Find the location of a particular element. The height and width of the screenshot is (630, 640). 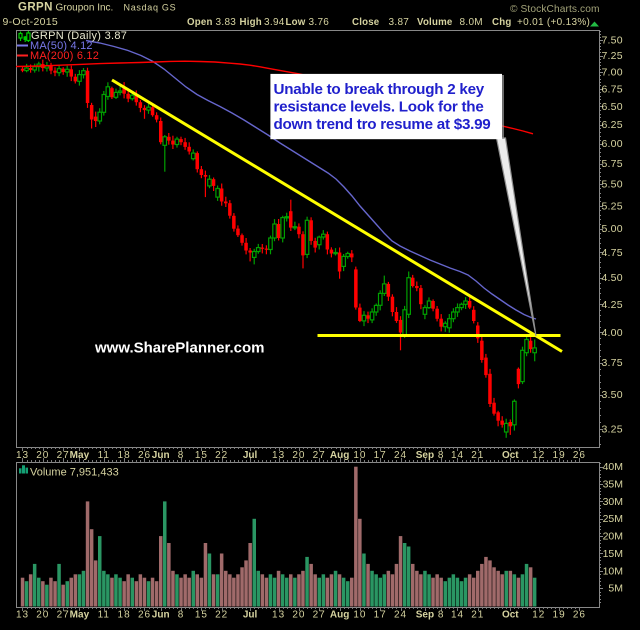

svg-text: 3.50 is located at coordinates (612, 395).